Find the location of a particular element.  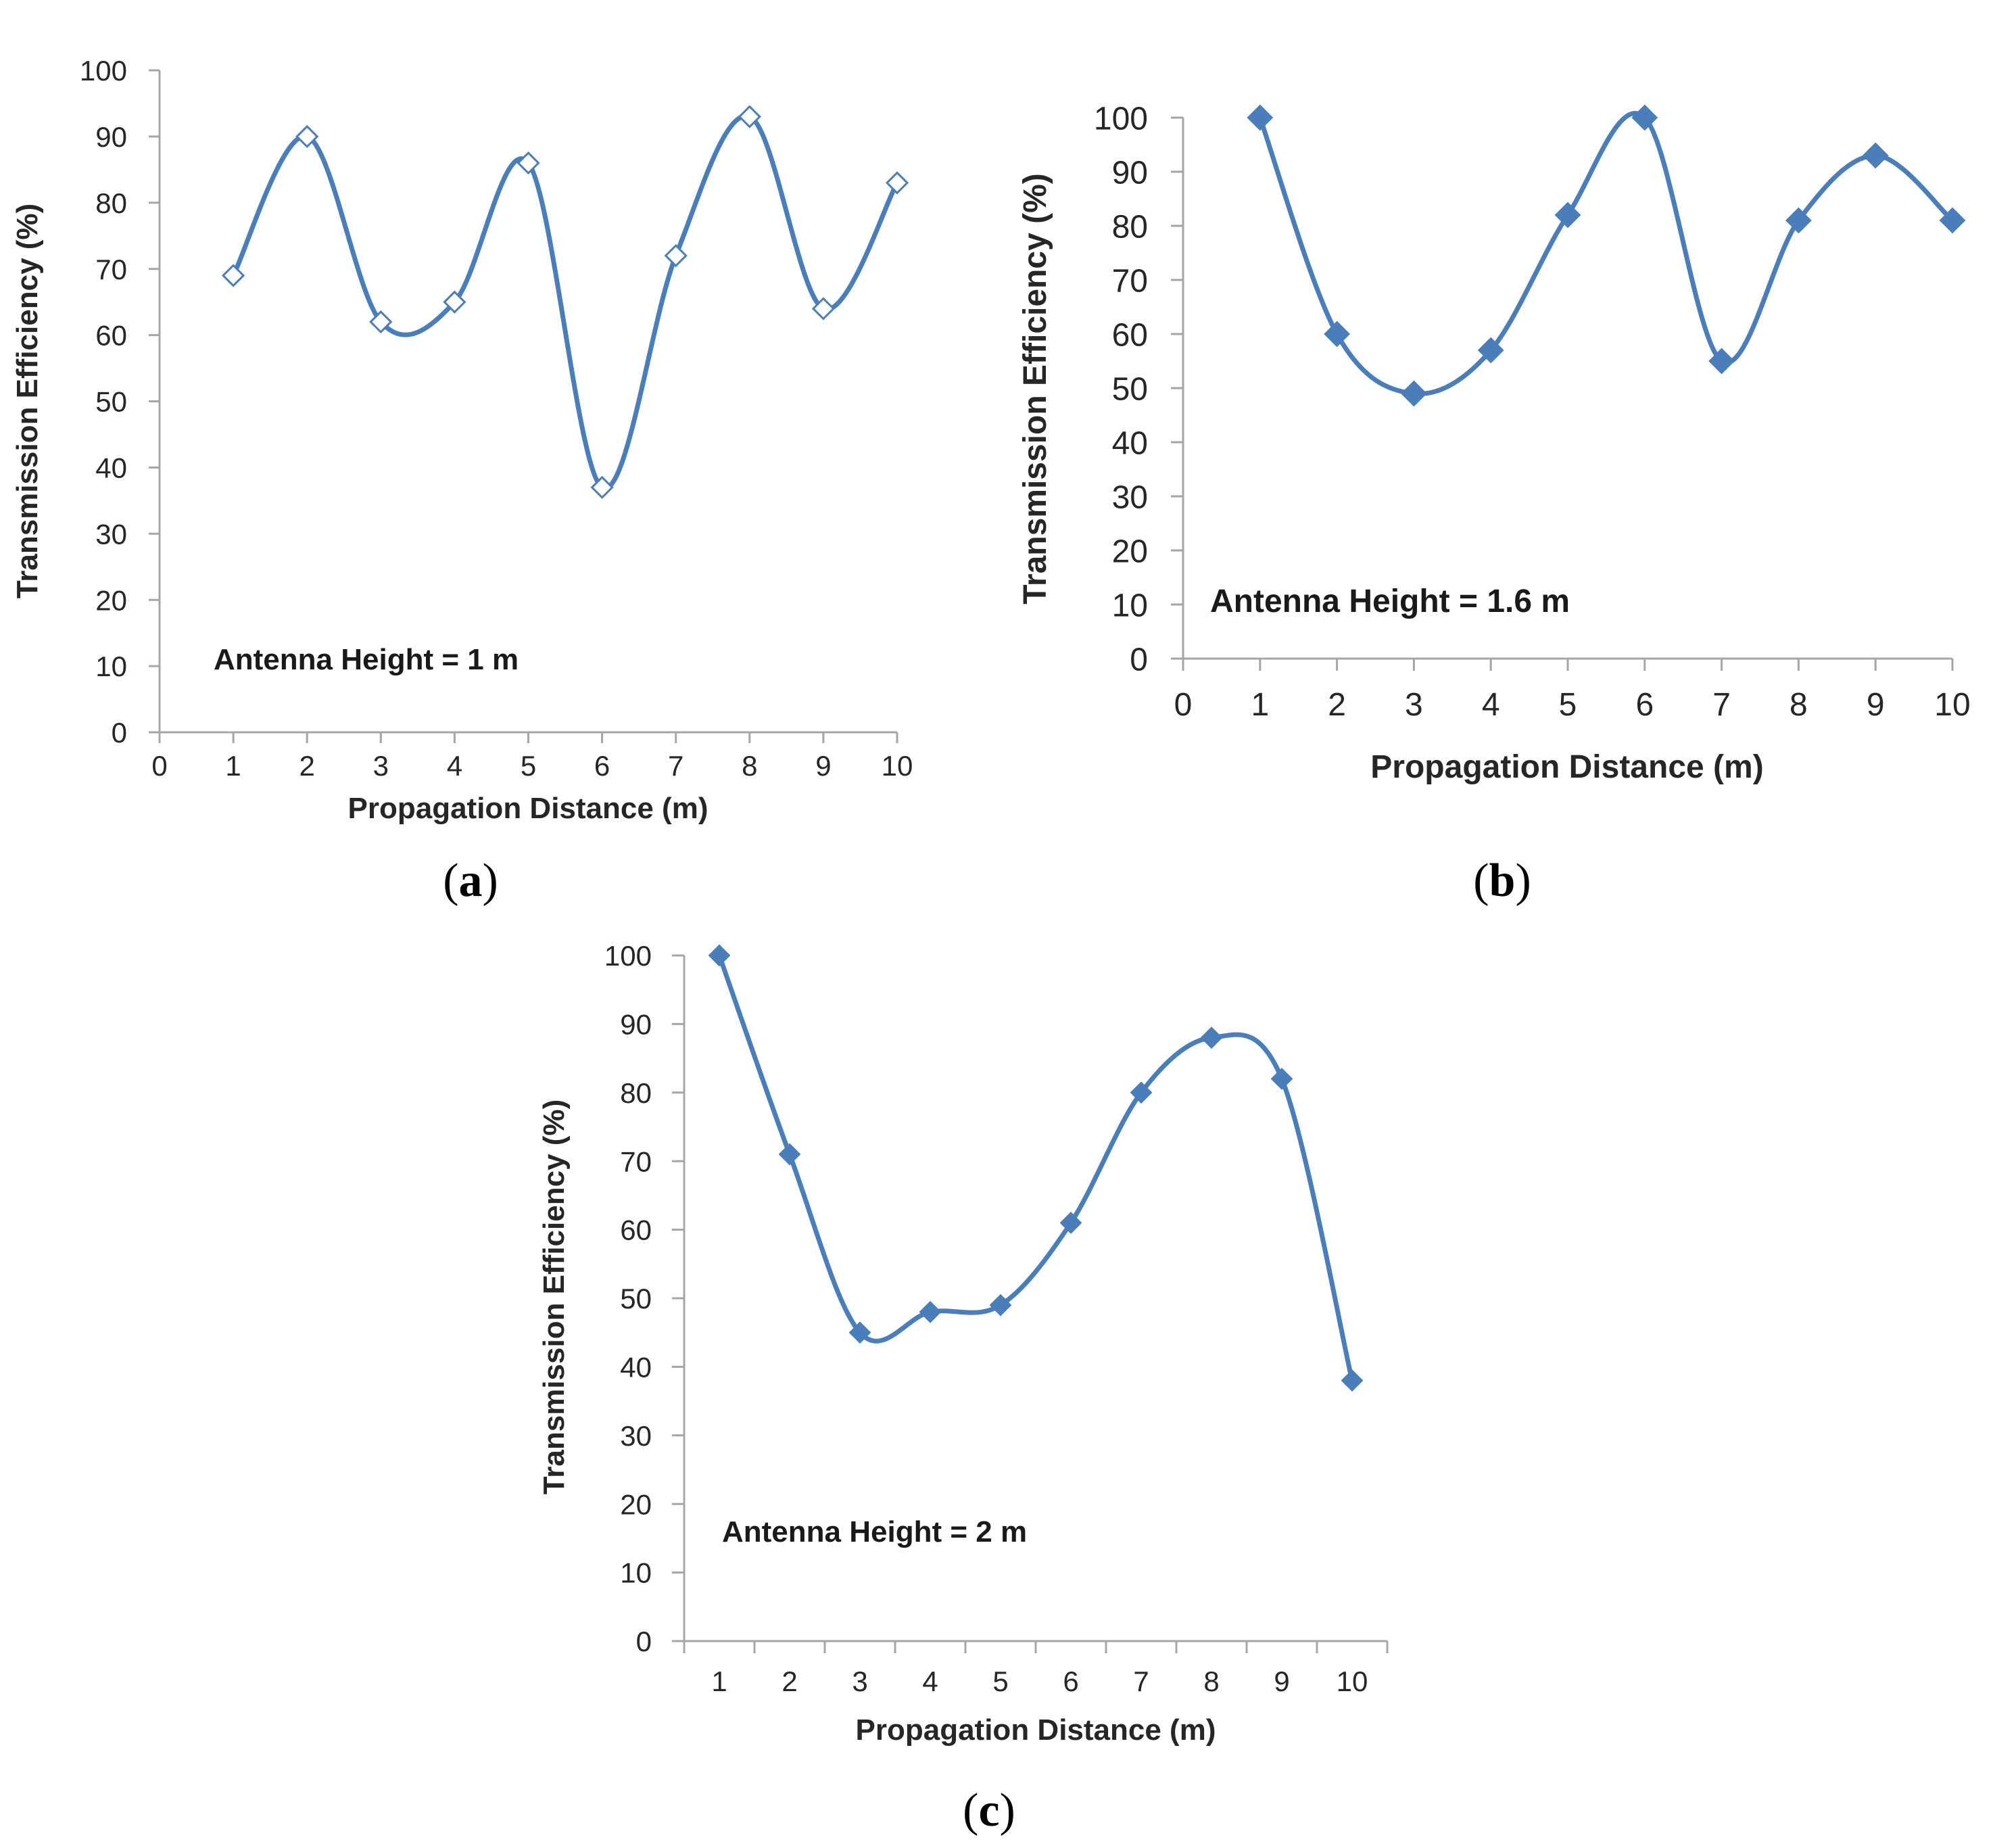

panel-label-b: (b) is located at coordinates (1502, 881).